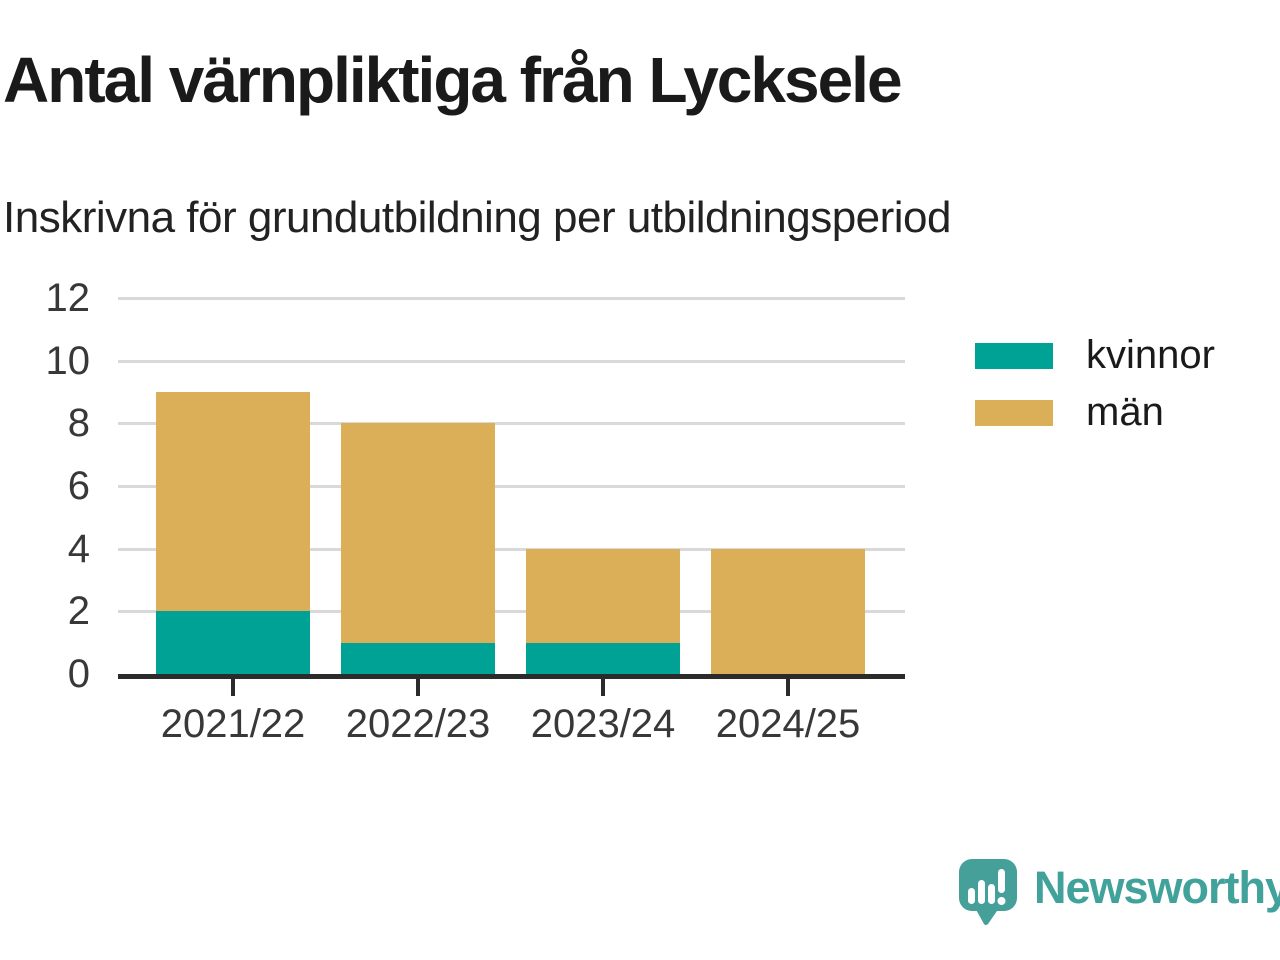 The width and height of the screenshot is (1280, 960). Describe the element at coordinates (603, 658) in the screenshot. I see `bar-2023-24-kvinnor` at that location.